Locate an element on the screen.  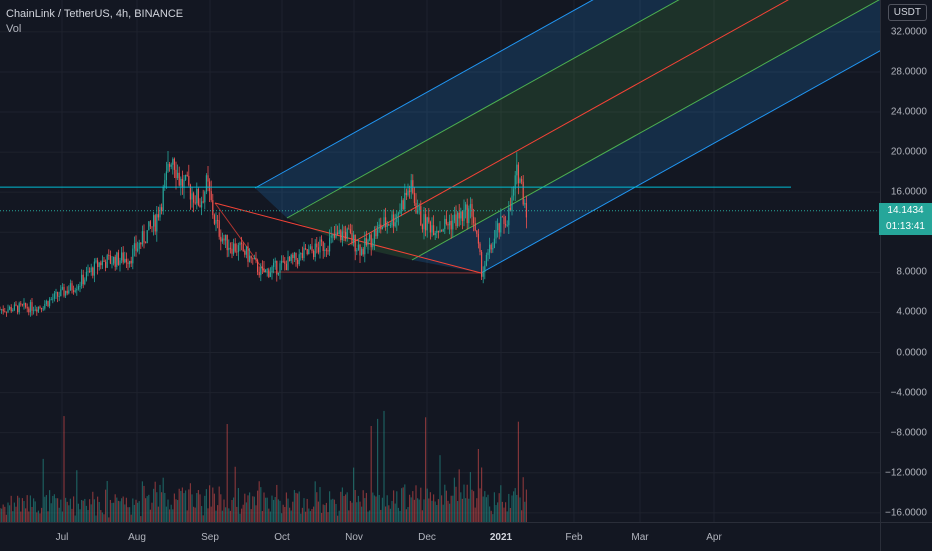
price-tick-label: 32.0000 is located at coordinates (908, 32).